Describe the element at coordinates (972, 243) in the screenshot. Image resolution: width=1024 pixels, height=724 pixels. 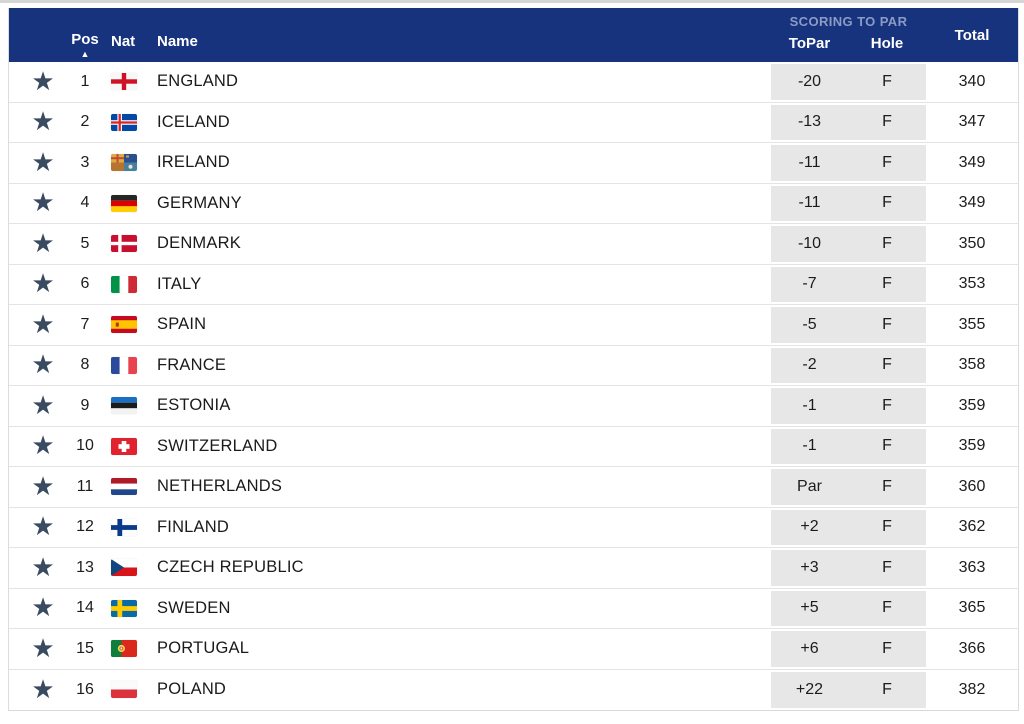
I see `total-value: 350` at that location.